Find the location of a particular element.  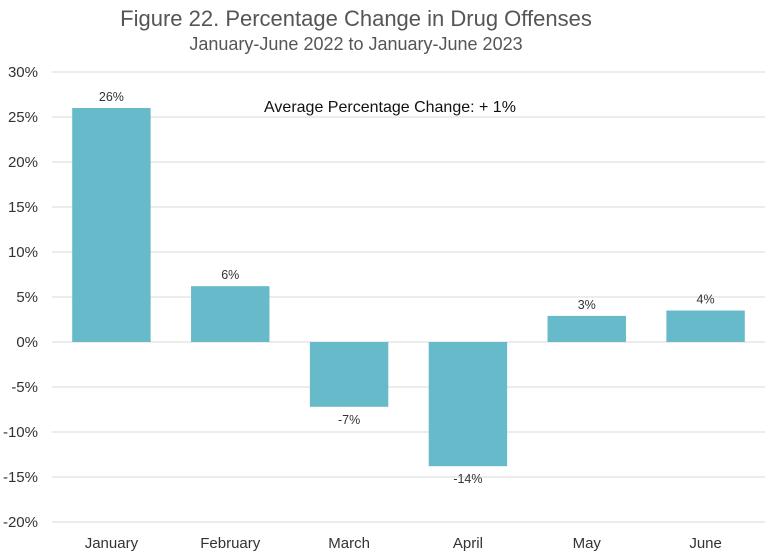

y-axis-ticks: 30% 25% 20% 15% 10% 5% 0% -5% -10% -15% -20% is located at coordinates (20, 297).